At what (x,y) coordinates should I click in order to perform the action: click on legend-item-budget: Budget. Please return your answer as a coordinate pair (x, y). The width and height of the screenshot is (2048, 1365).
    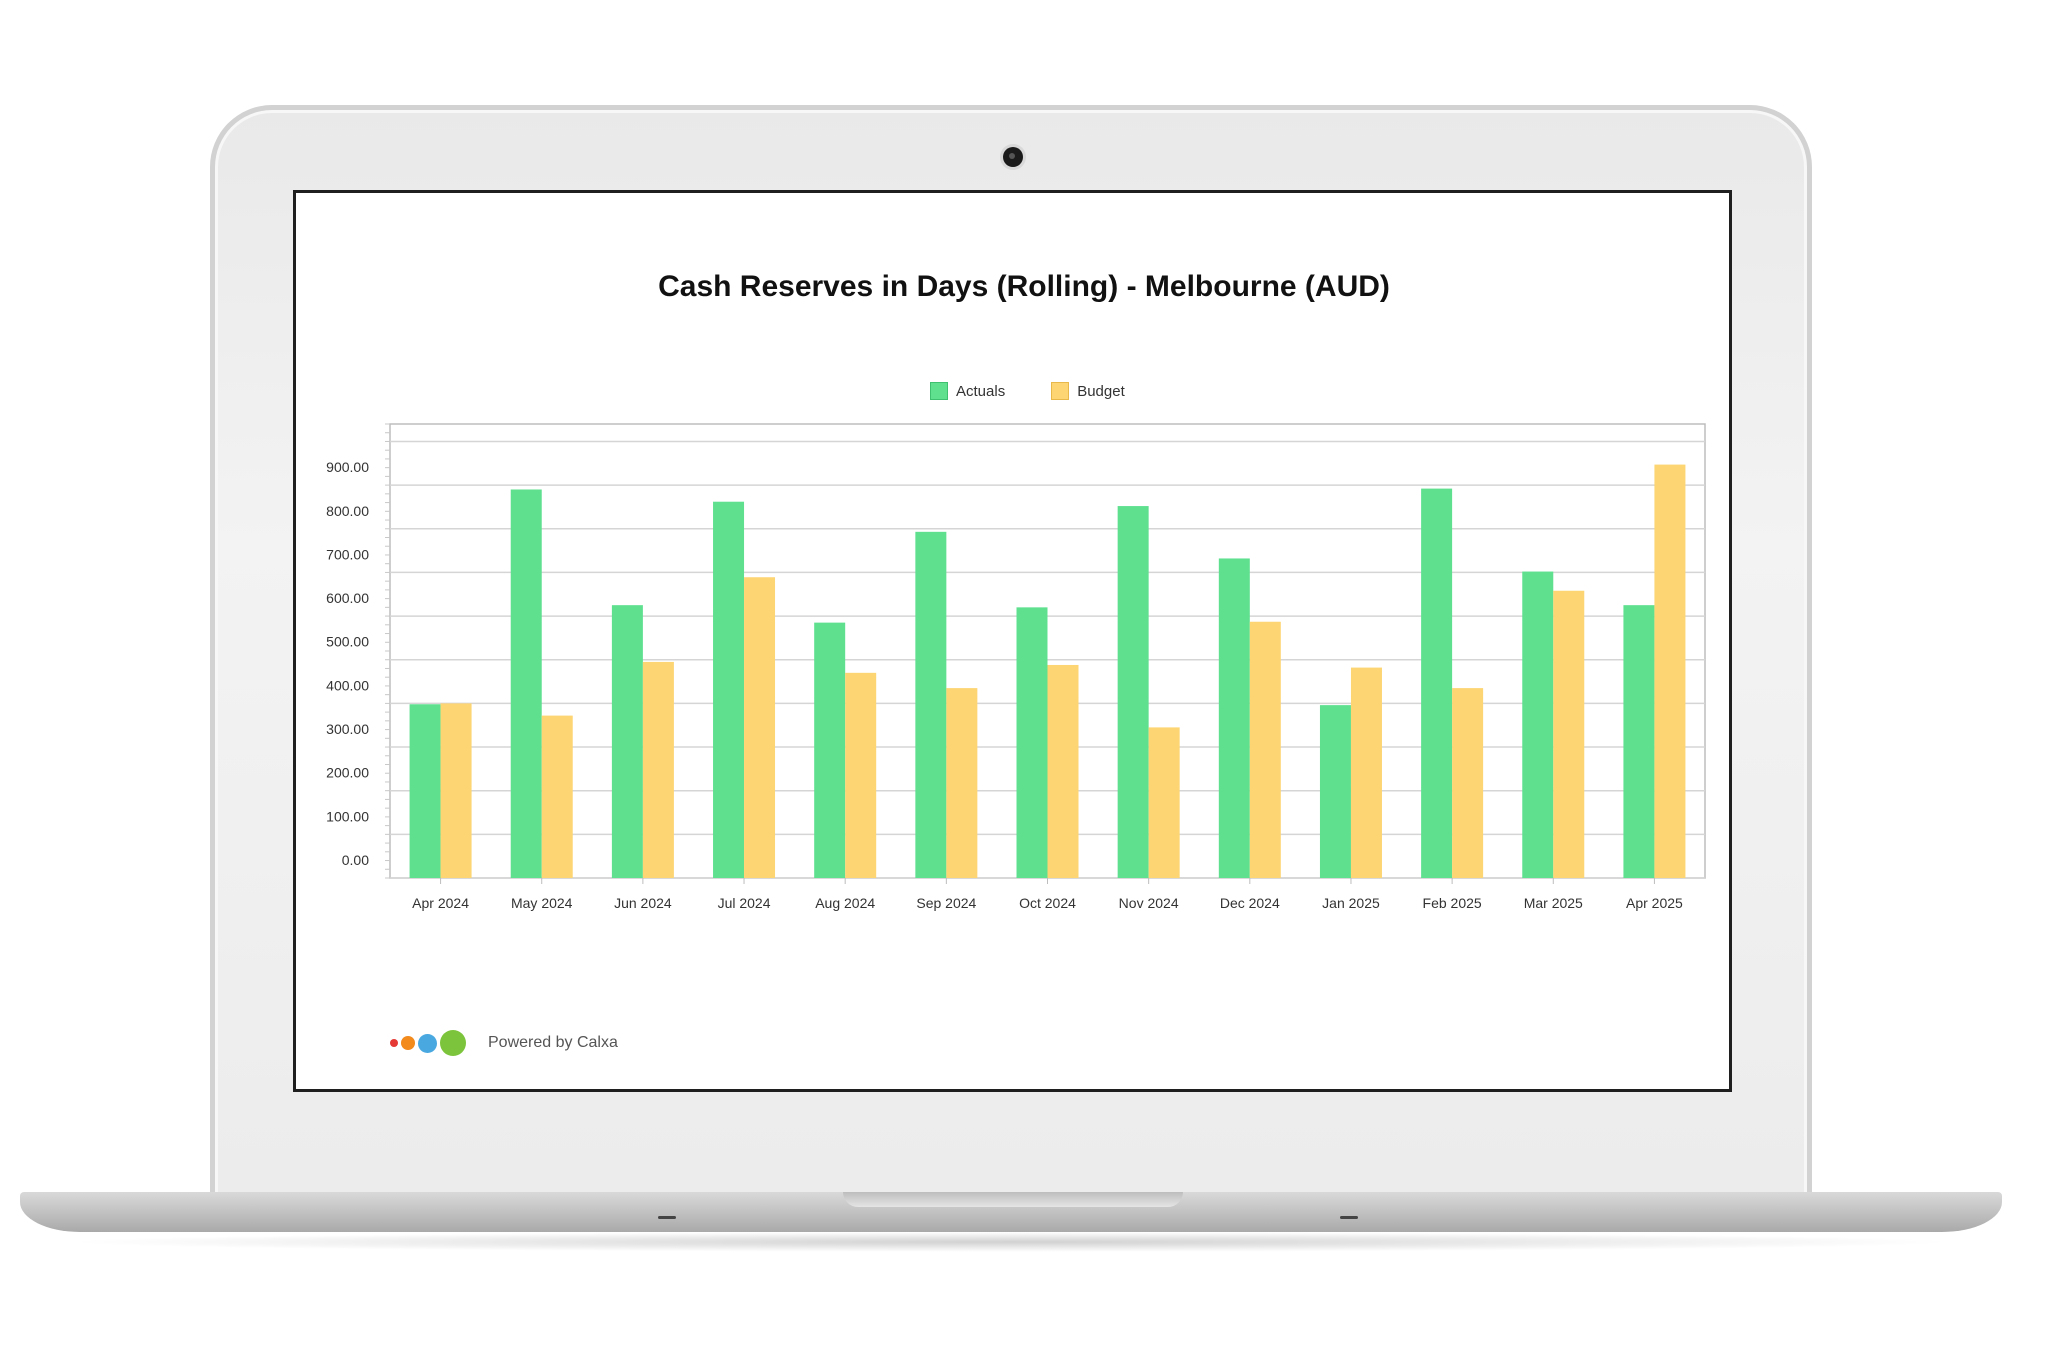
    Looking at the image, I should click on (1088, 391).